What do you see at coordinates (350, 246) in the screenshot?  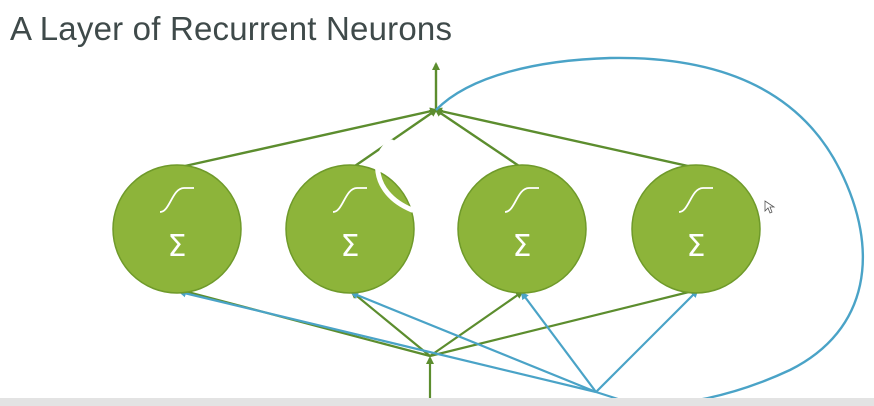 I see `neuron-2-sigma: Σ` at bounding box center [350, 246].